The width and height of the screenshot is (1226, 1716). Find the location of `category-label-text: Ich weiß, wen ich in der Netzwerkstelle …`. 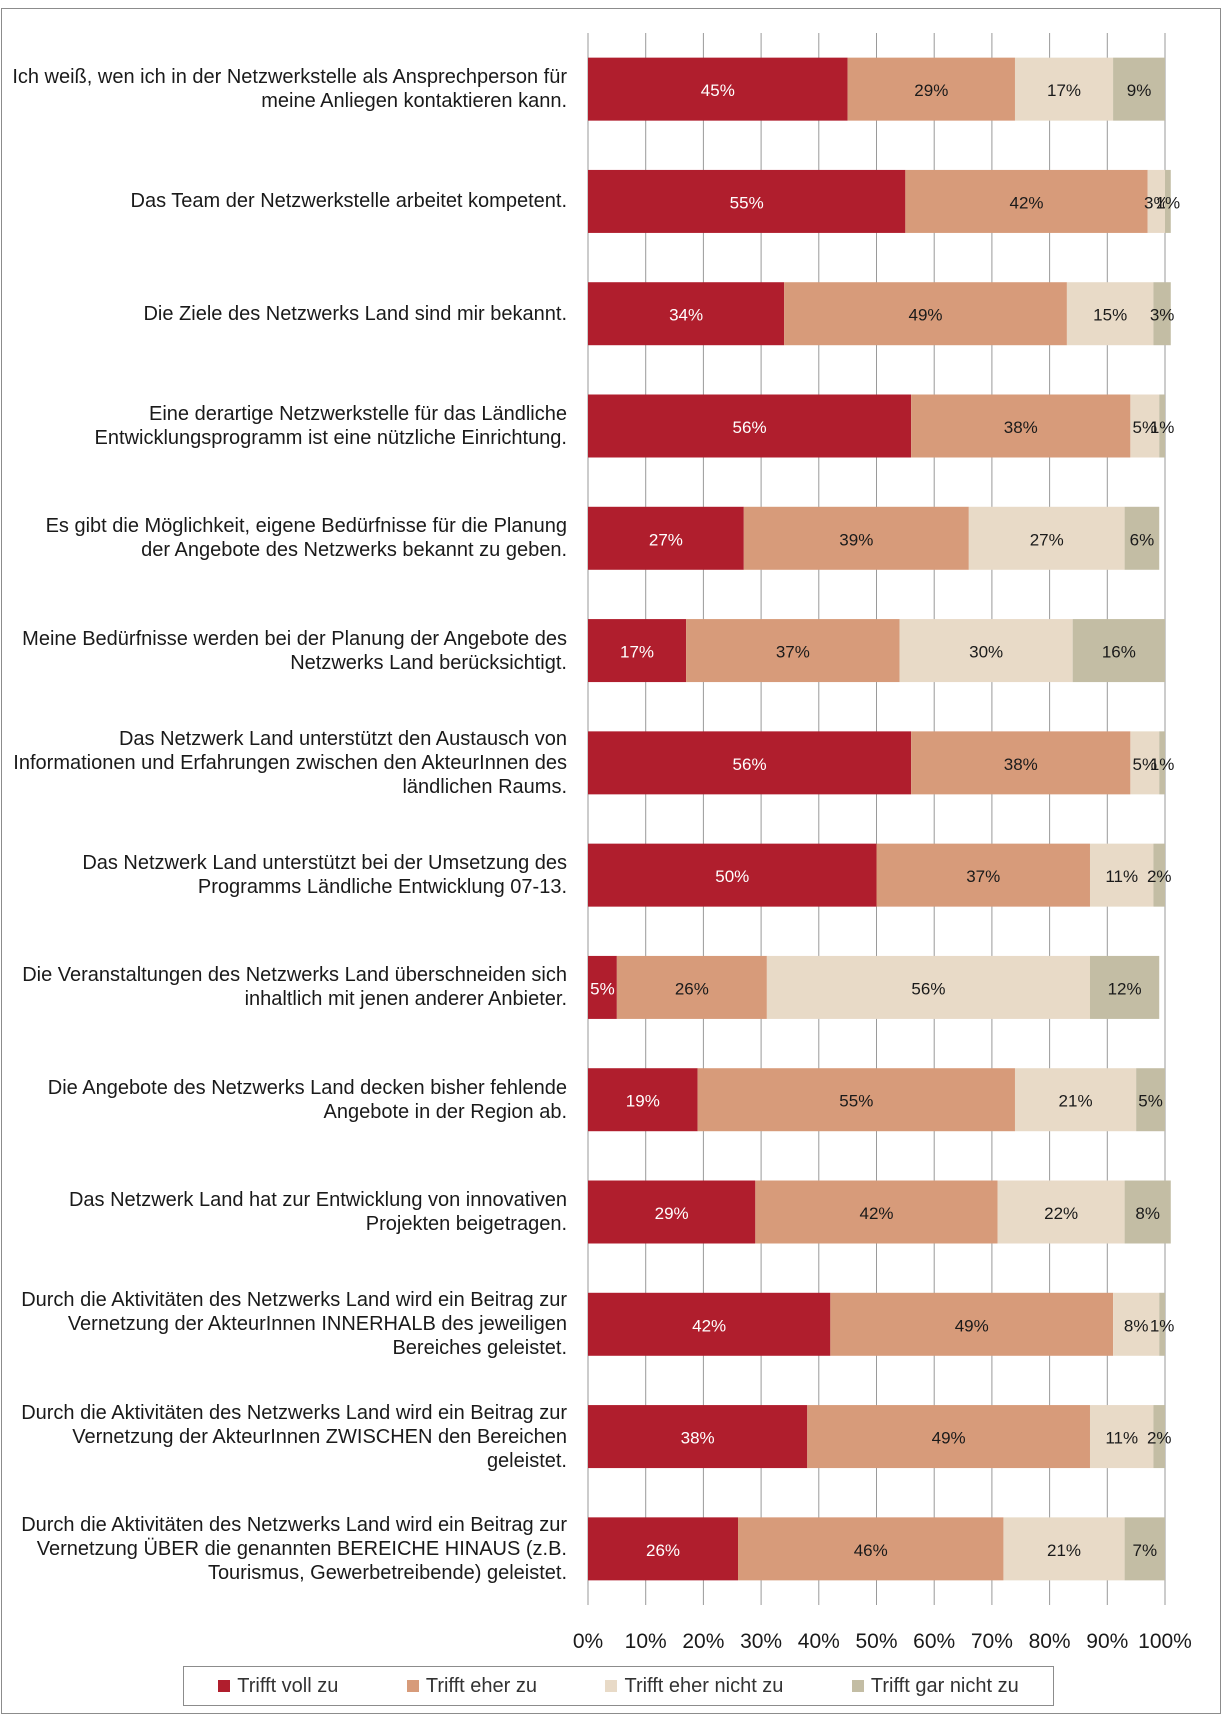

category-label-text: Ich weiß, wen ich in der Netzwerkstelle … is located at coordinates (289, 89).